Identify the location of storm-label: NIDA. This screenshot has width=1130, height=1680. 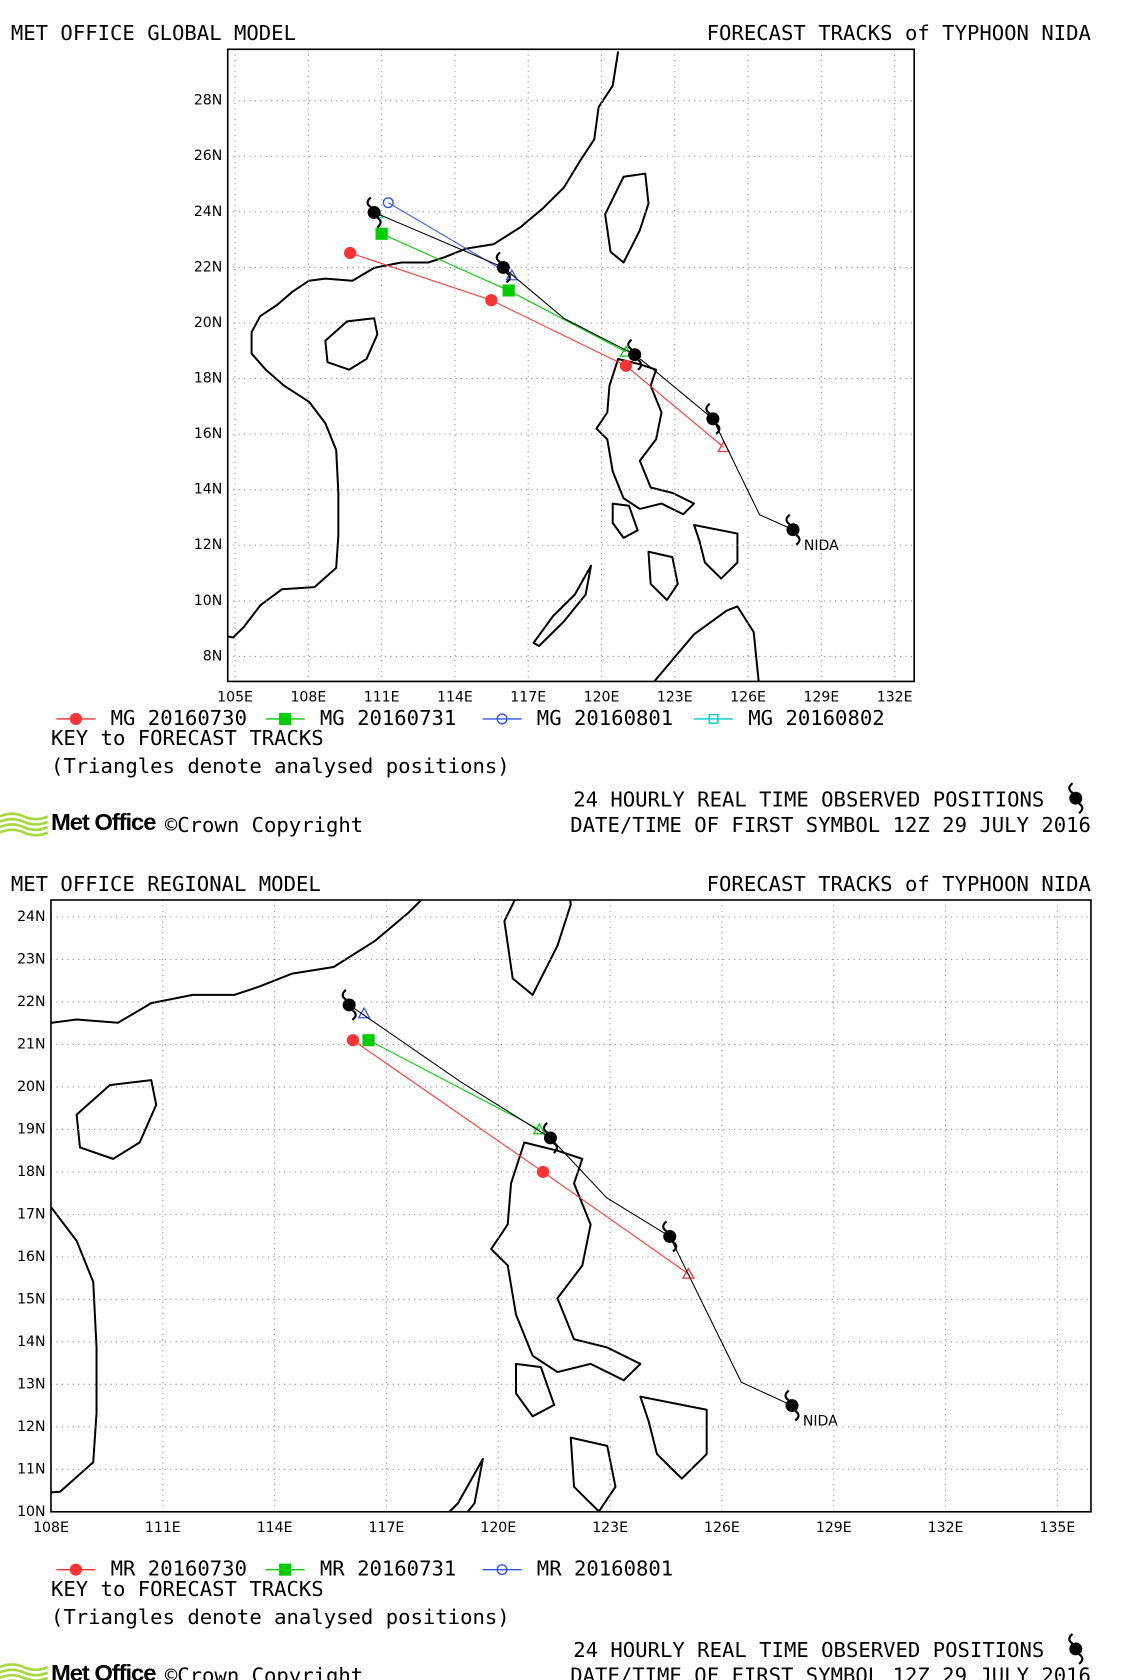
(820, 1422).